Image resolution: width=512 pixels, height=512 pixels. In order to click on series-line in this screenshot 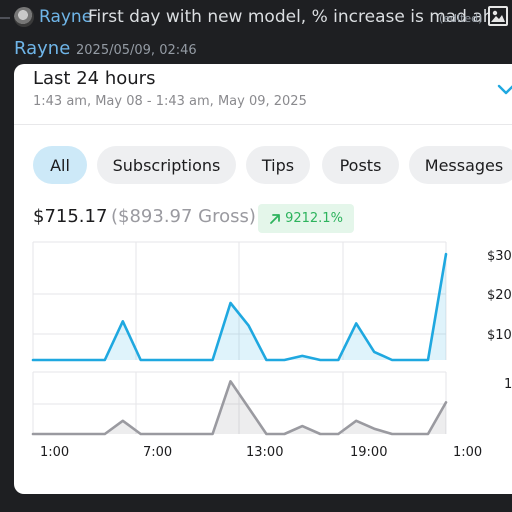, I will do `click(239, 408)`.